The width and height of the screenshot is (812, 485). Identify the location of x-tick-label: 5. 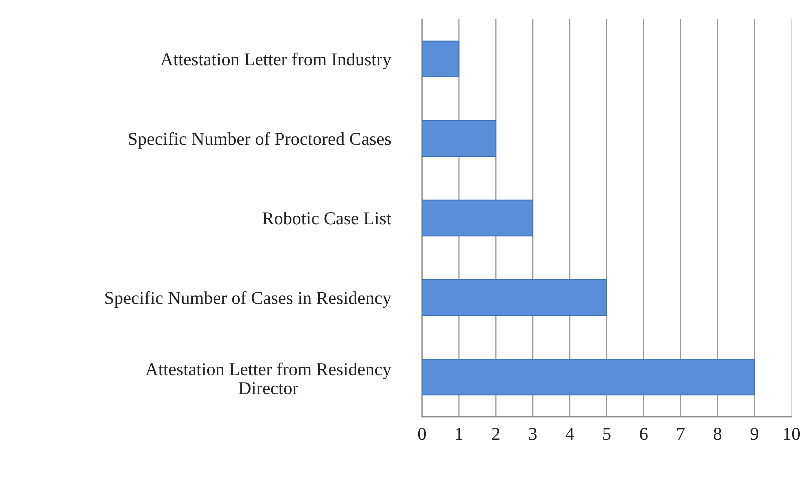
(607, 434).